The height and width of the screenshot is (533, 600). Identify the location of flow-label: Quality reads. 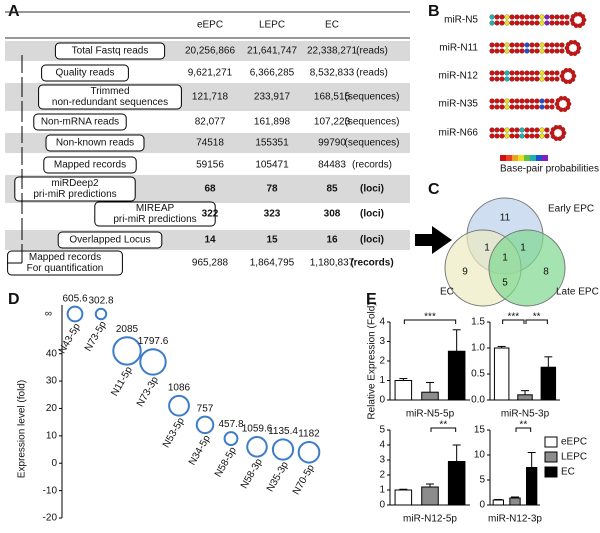
(85, 73).